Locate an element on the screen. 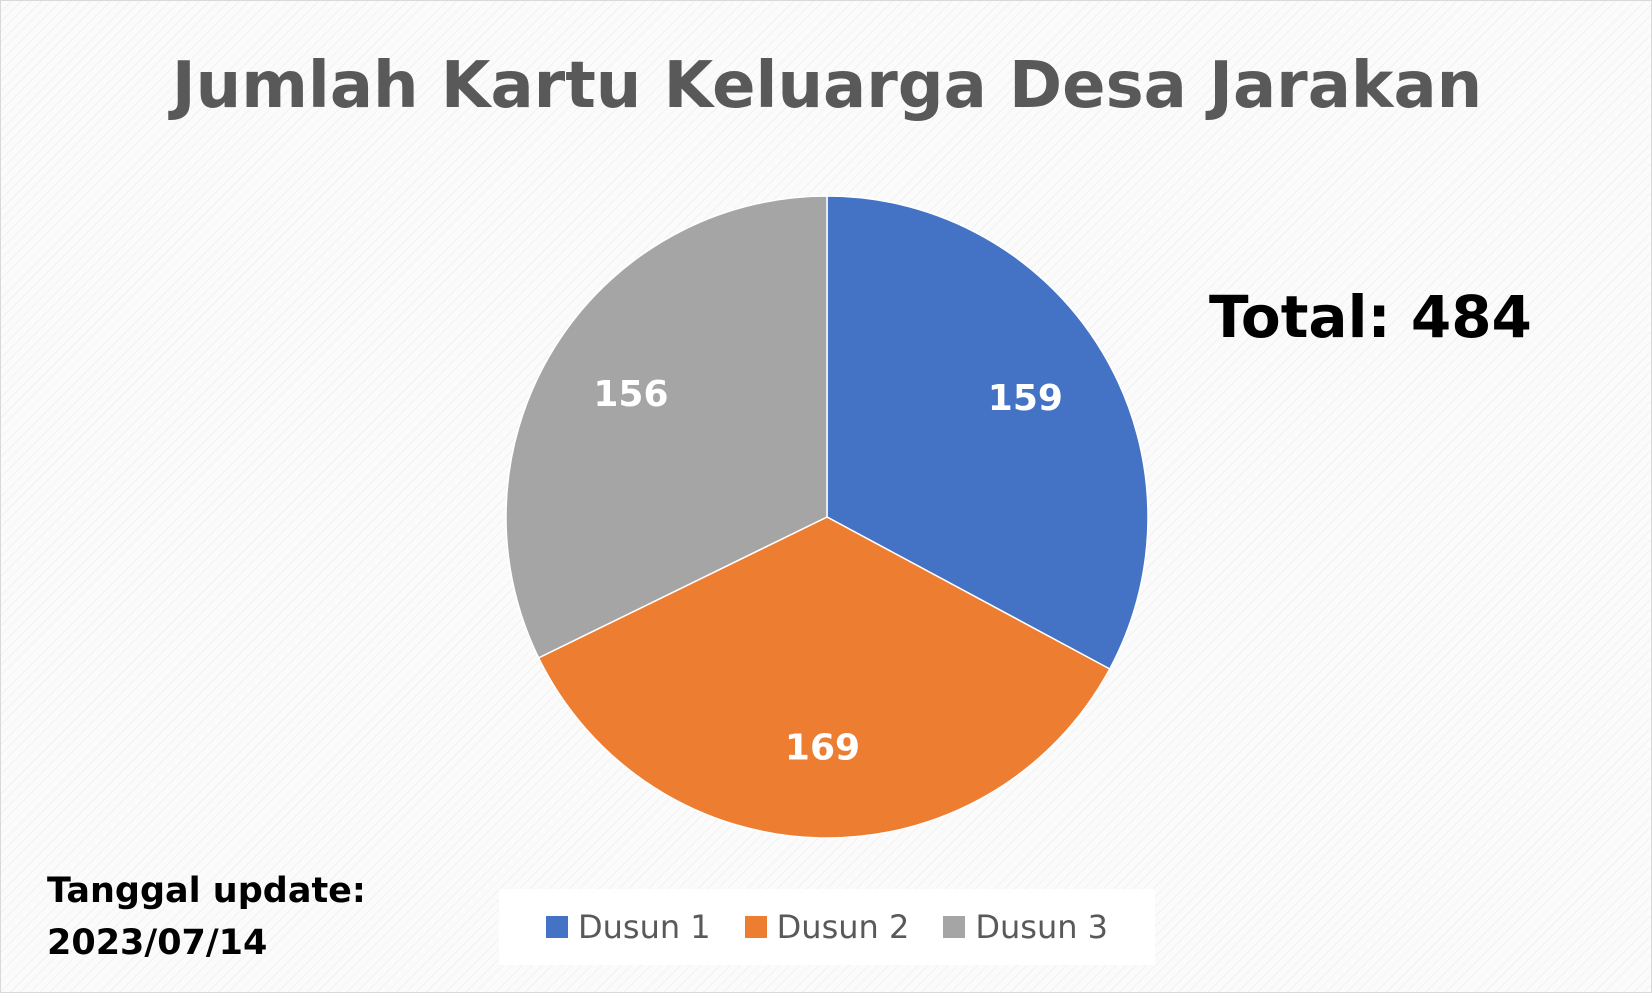  update-date: 2023/07/14 is located at coordinates (157, 943).